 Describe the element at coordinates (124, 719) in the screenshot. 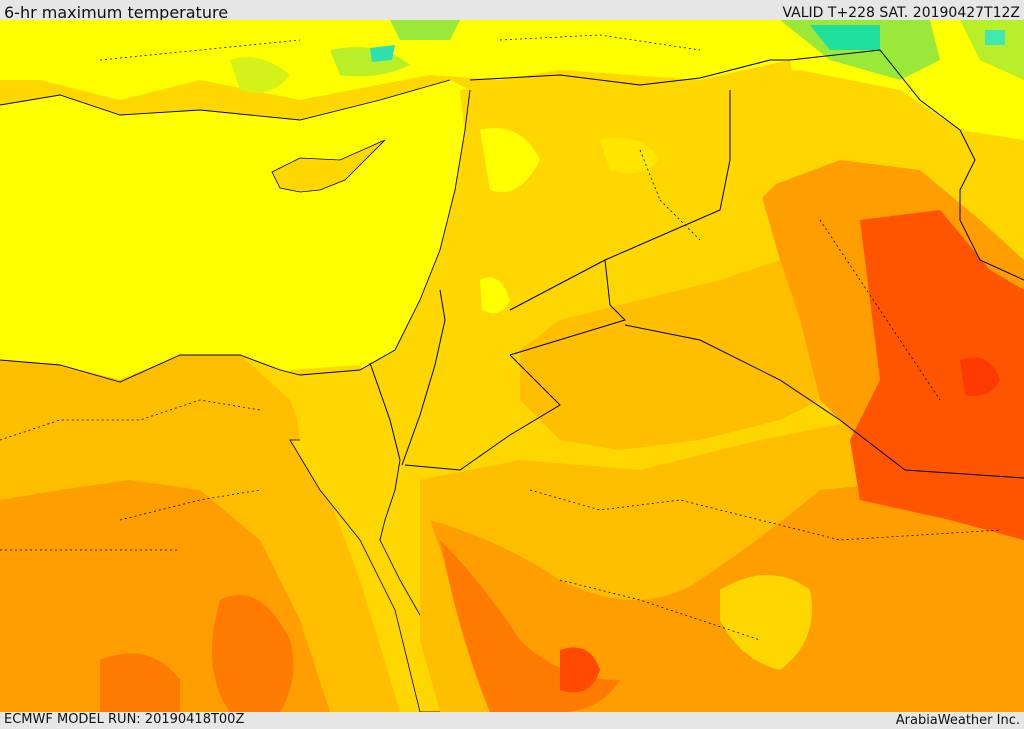

I see `model-run-label: ECMWF MODEL RUN: 20190418T00Z` at that location.